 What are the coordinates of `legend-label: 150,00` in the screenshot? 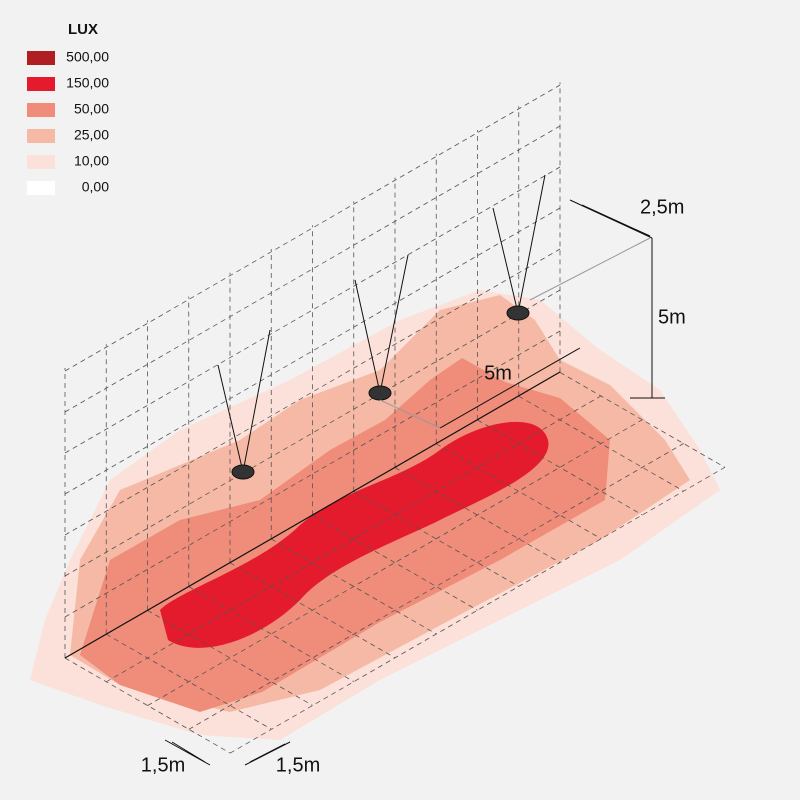 It's located at (87, 83).